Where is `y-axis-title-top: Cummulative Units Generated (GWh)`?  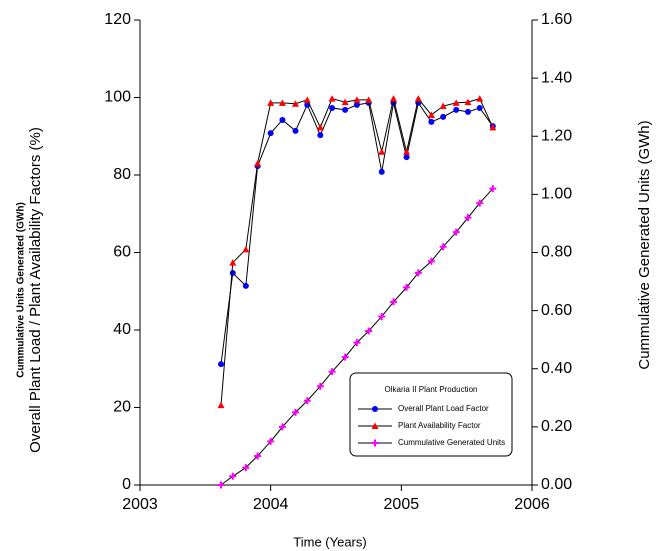
y-axis-title-top: Cummulative Units Generated (GWh) is located at coordinates (21, 290).